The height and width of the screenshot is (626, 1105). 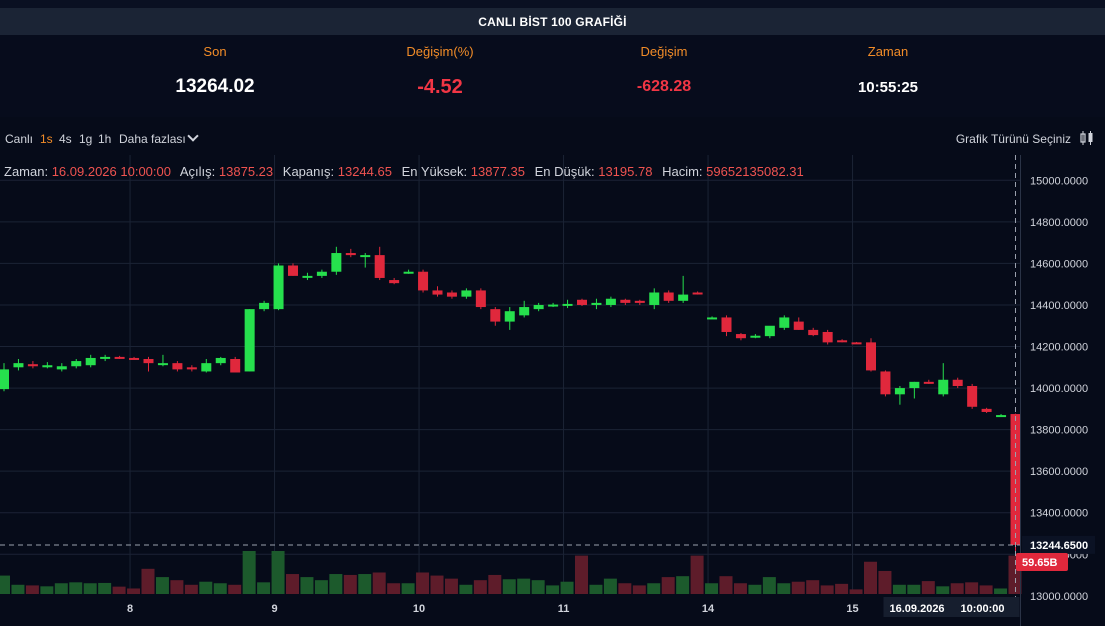 What do you see at coordinates (951, 607) in the screenshot?
I see `crosshair-datetime-bg` at bounding box center [951, 607].